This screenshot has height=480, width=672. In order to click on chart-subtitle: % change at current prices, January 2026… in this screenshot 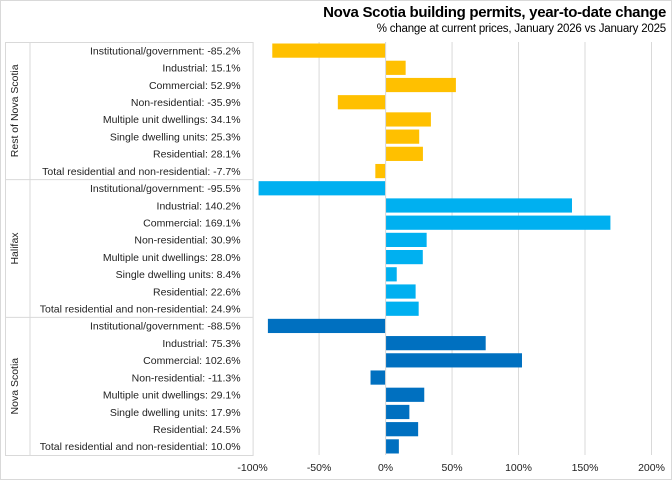, I will do `click(521, 29)`.